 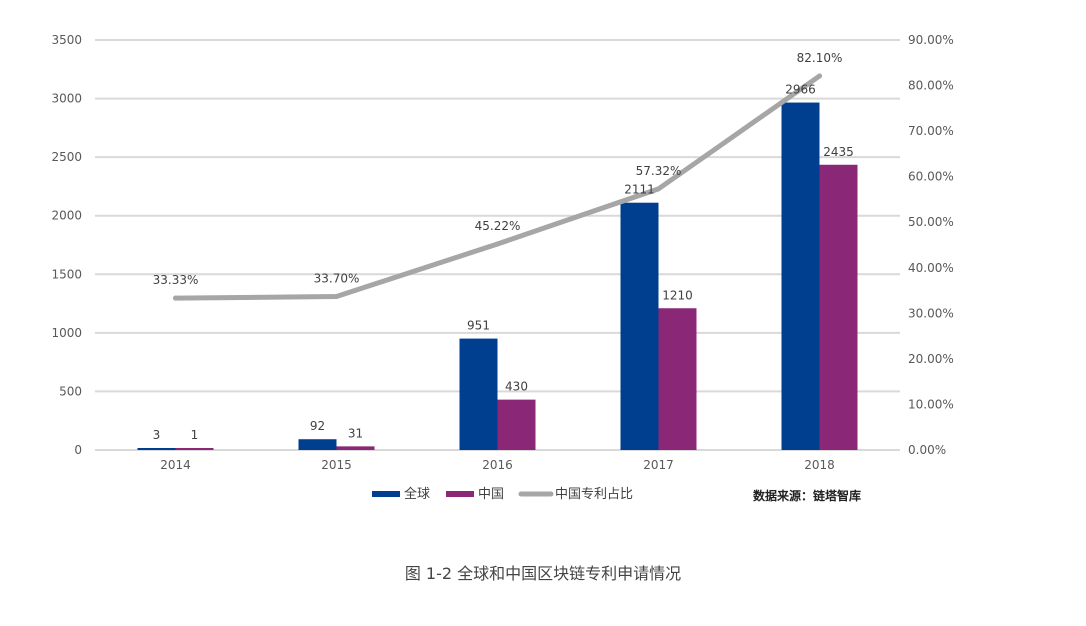 I want to click on y-tick-label: 0, so click(x=78, y=450).